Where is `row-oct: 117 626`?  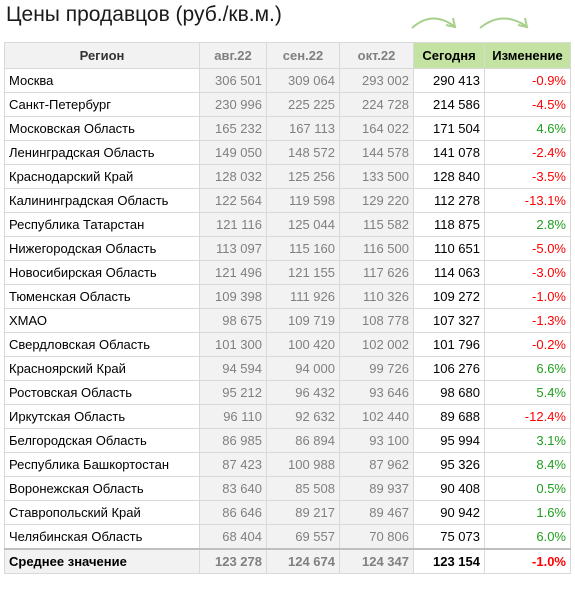 row-oct: 117 626 is located at coordinates (376, 272).